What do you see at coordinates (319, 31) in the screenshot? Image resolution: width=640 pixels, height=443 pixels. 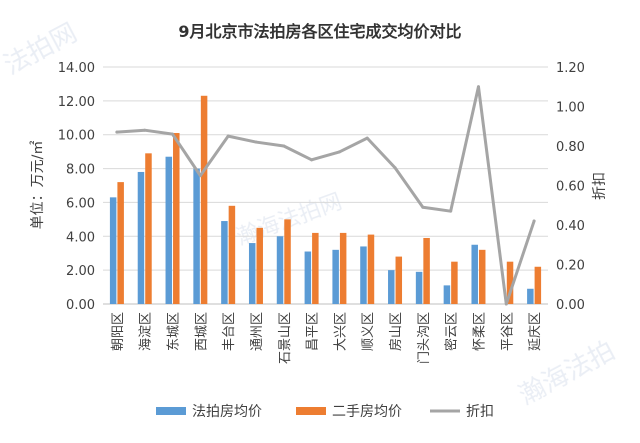 I see `chart-title: 9月北京市法拍房各区住宅成交均价对比` at bounding box center [319, 31].